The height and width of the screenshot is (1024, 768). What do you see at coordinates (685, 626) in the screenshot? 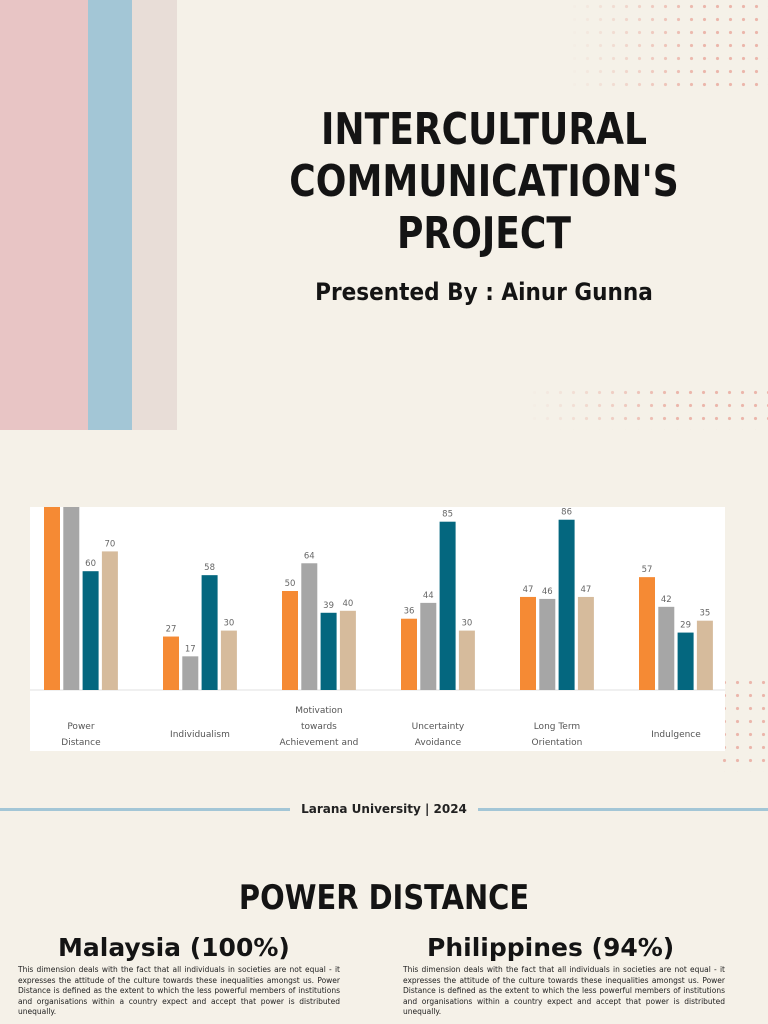
I see `data-label-5-2: 29` at bounding box center [685, 626].